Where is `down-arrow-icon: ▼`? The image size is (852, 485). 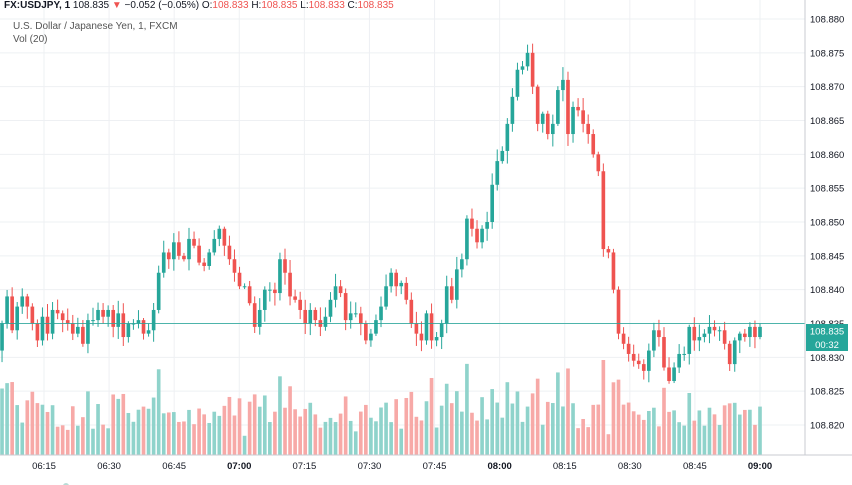 down-arrow-icon: ▼ is located at coordinates (116, 5).